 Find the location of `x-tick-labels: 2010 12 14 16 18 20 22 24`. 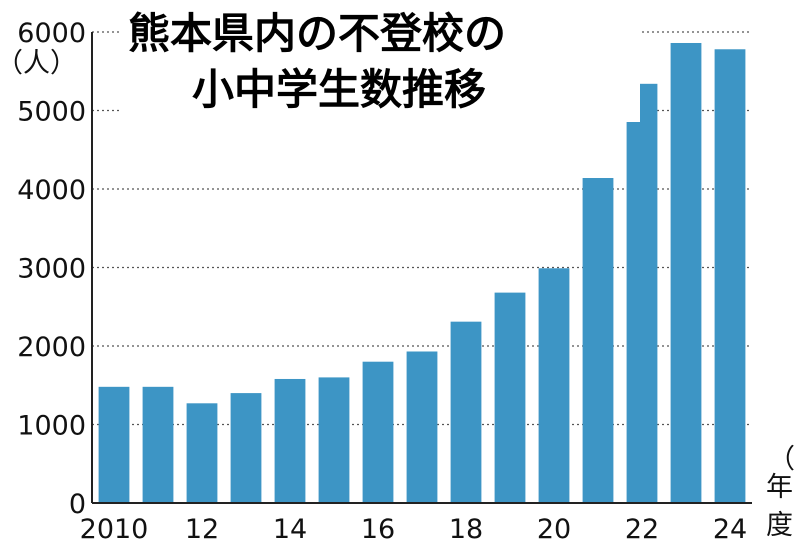

x-tick-labels: 2010 12 14 16 18 20 22 24 is located at coordinates (414, 529).